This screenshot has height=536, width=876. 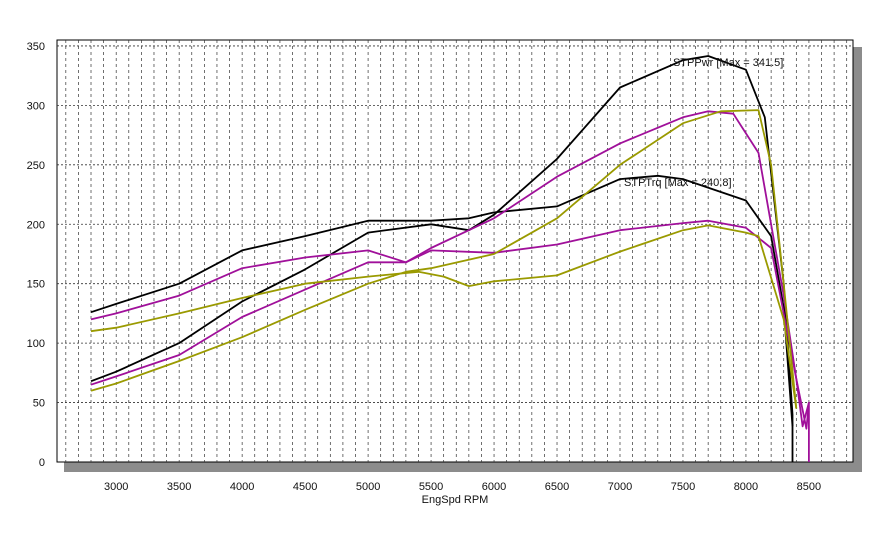 What do you see at coordinates (431, 487) in the screenshot?
I see `x-tick-label: 5500` at bounding box center [431, 487].